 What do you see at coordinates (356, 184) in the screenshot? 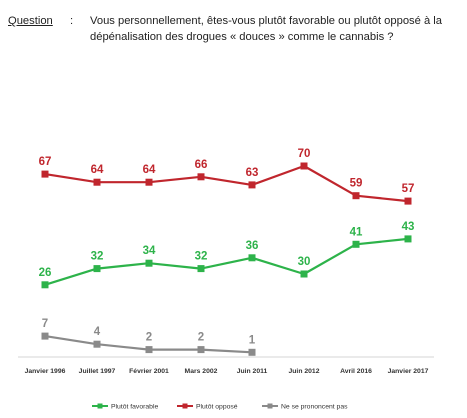
I see `data-label-plutot-oppose-avril-2016: 59` at bounding box center [356, 184].